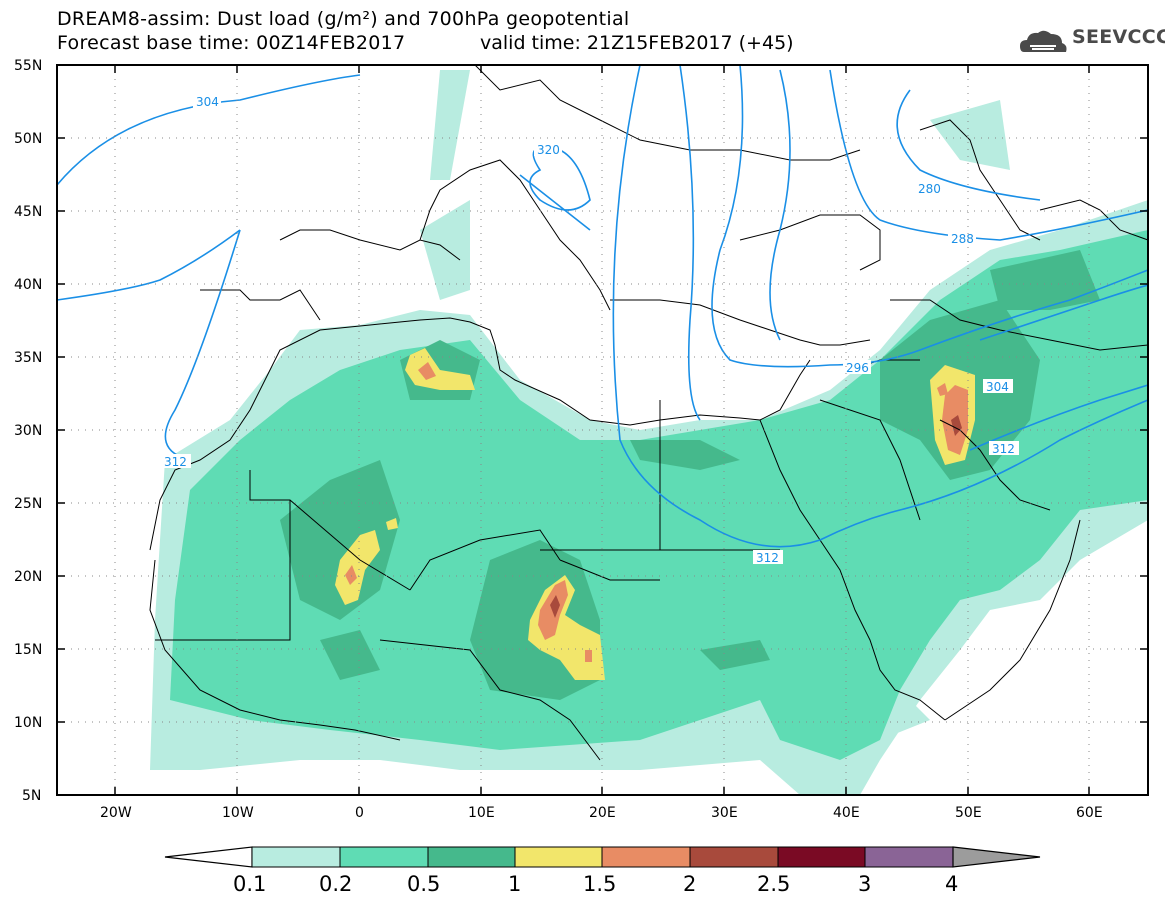  What do you see at coordinates (600, 884) in the screenshot?
I see `colorbar-label: 1.5` at bounding box center [600, 884].